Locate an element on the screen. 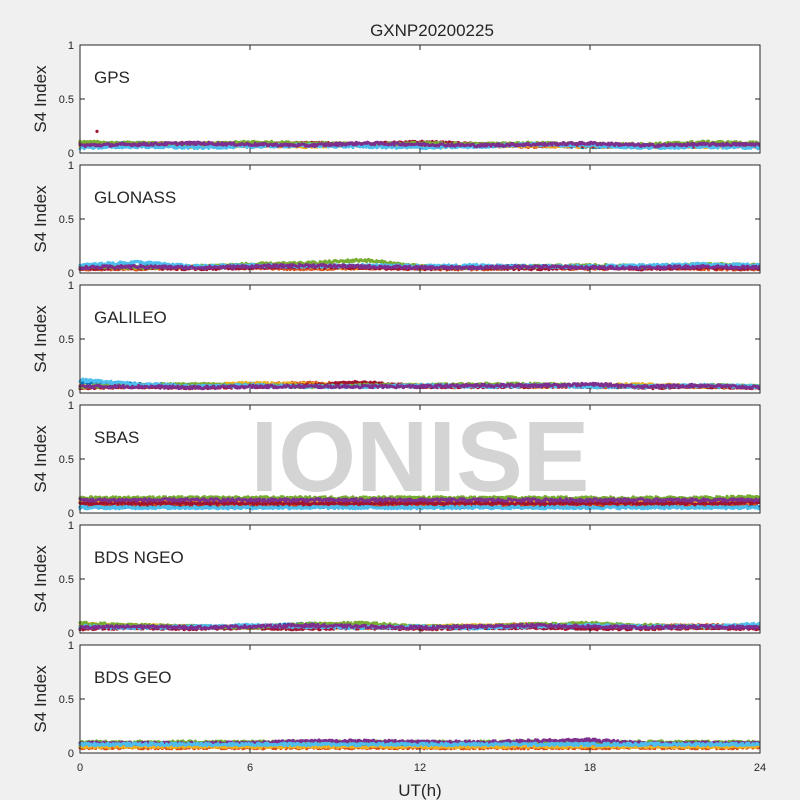 The image size is (800, 800). panel-1: 00.51GLONASSS4 Index is located at coordinates (396, 220).